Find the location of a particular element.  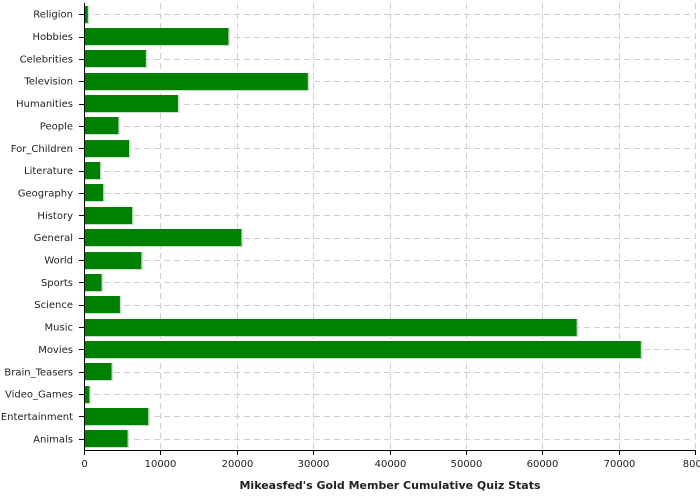

bar-world is located at coordinates (113, 260).